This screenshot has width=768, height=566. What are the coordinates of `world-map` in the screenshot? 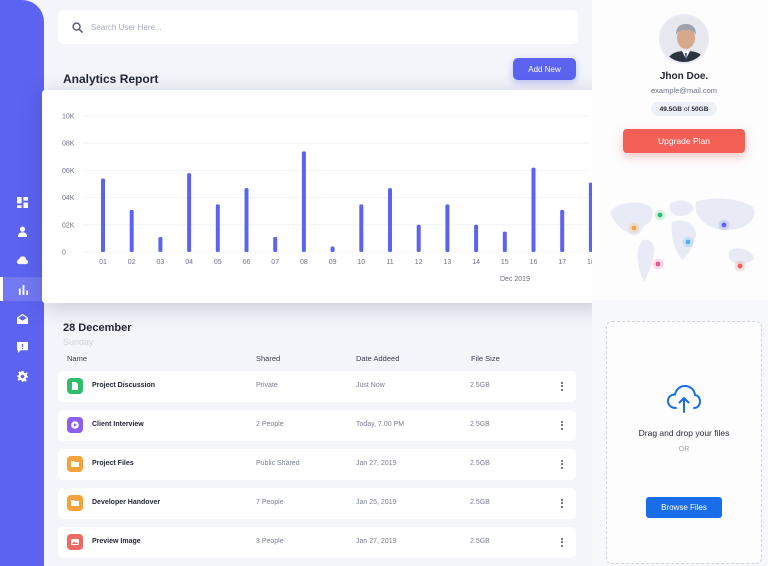 It's located at (682, 240).